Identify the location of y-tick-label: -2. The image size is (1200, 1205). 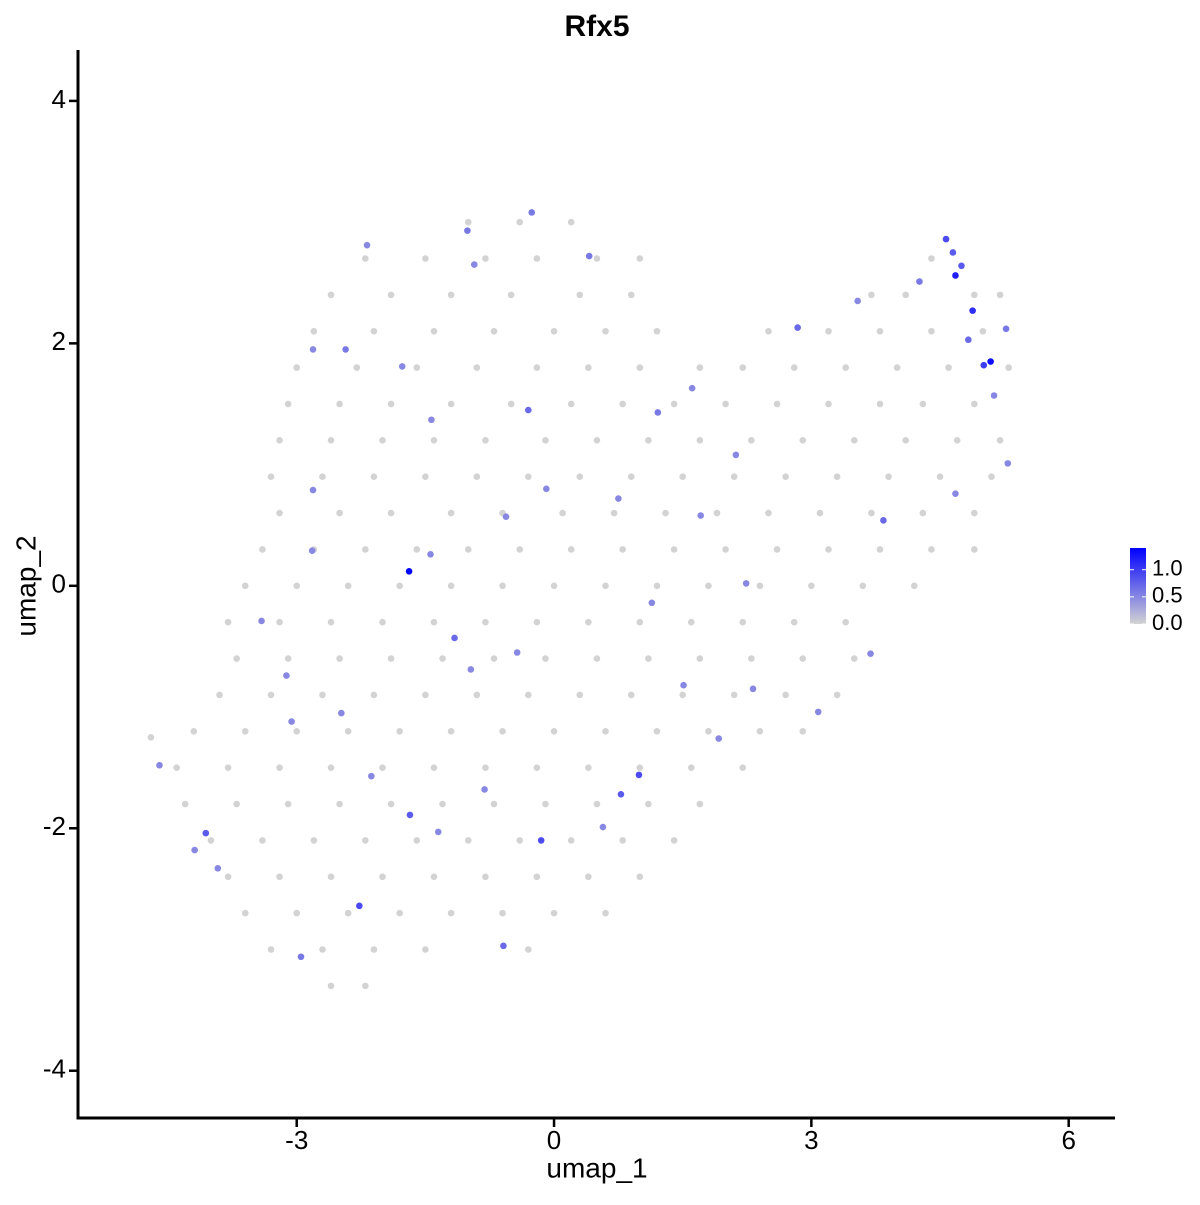
(54, 826).